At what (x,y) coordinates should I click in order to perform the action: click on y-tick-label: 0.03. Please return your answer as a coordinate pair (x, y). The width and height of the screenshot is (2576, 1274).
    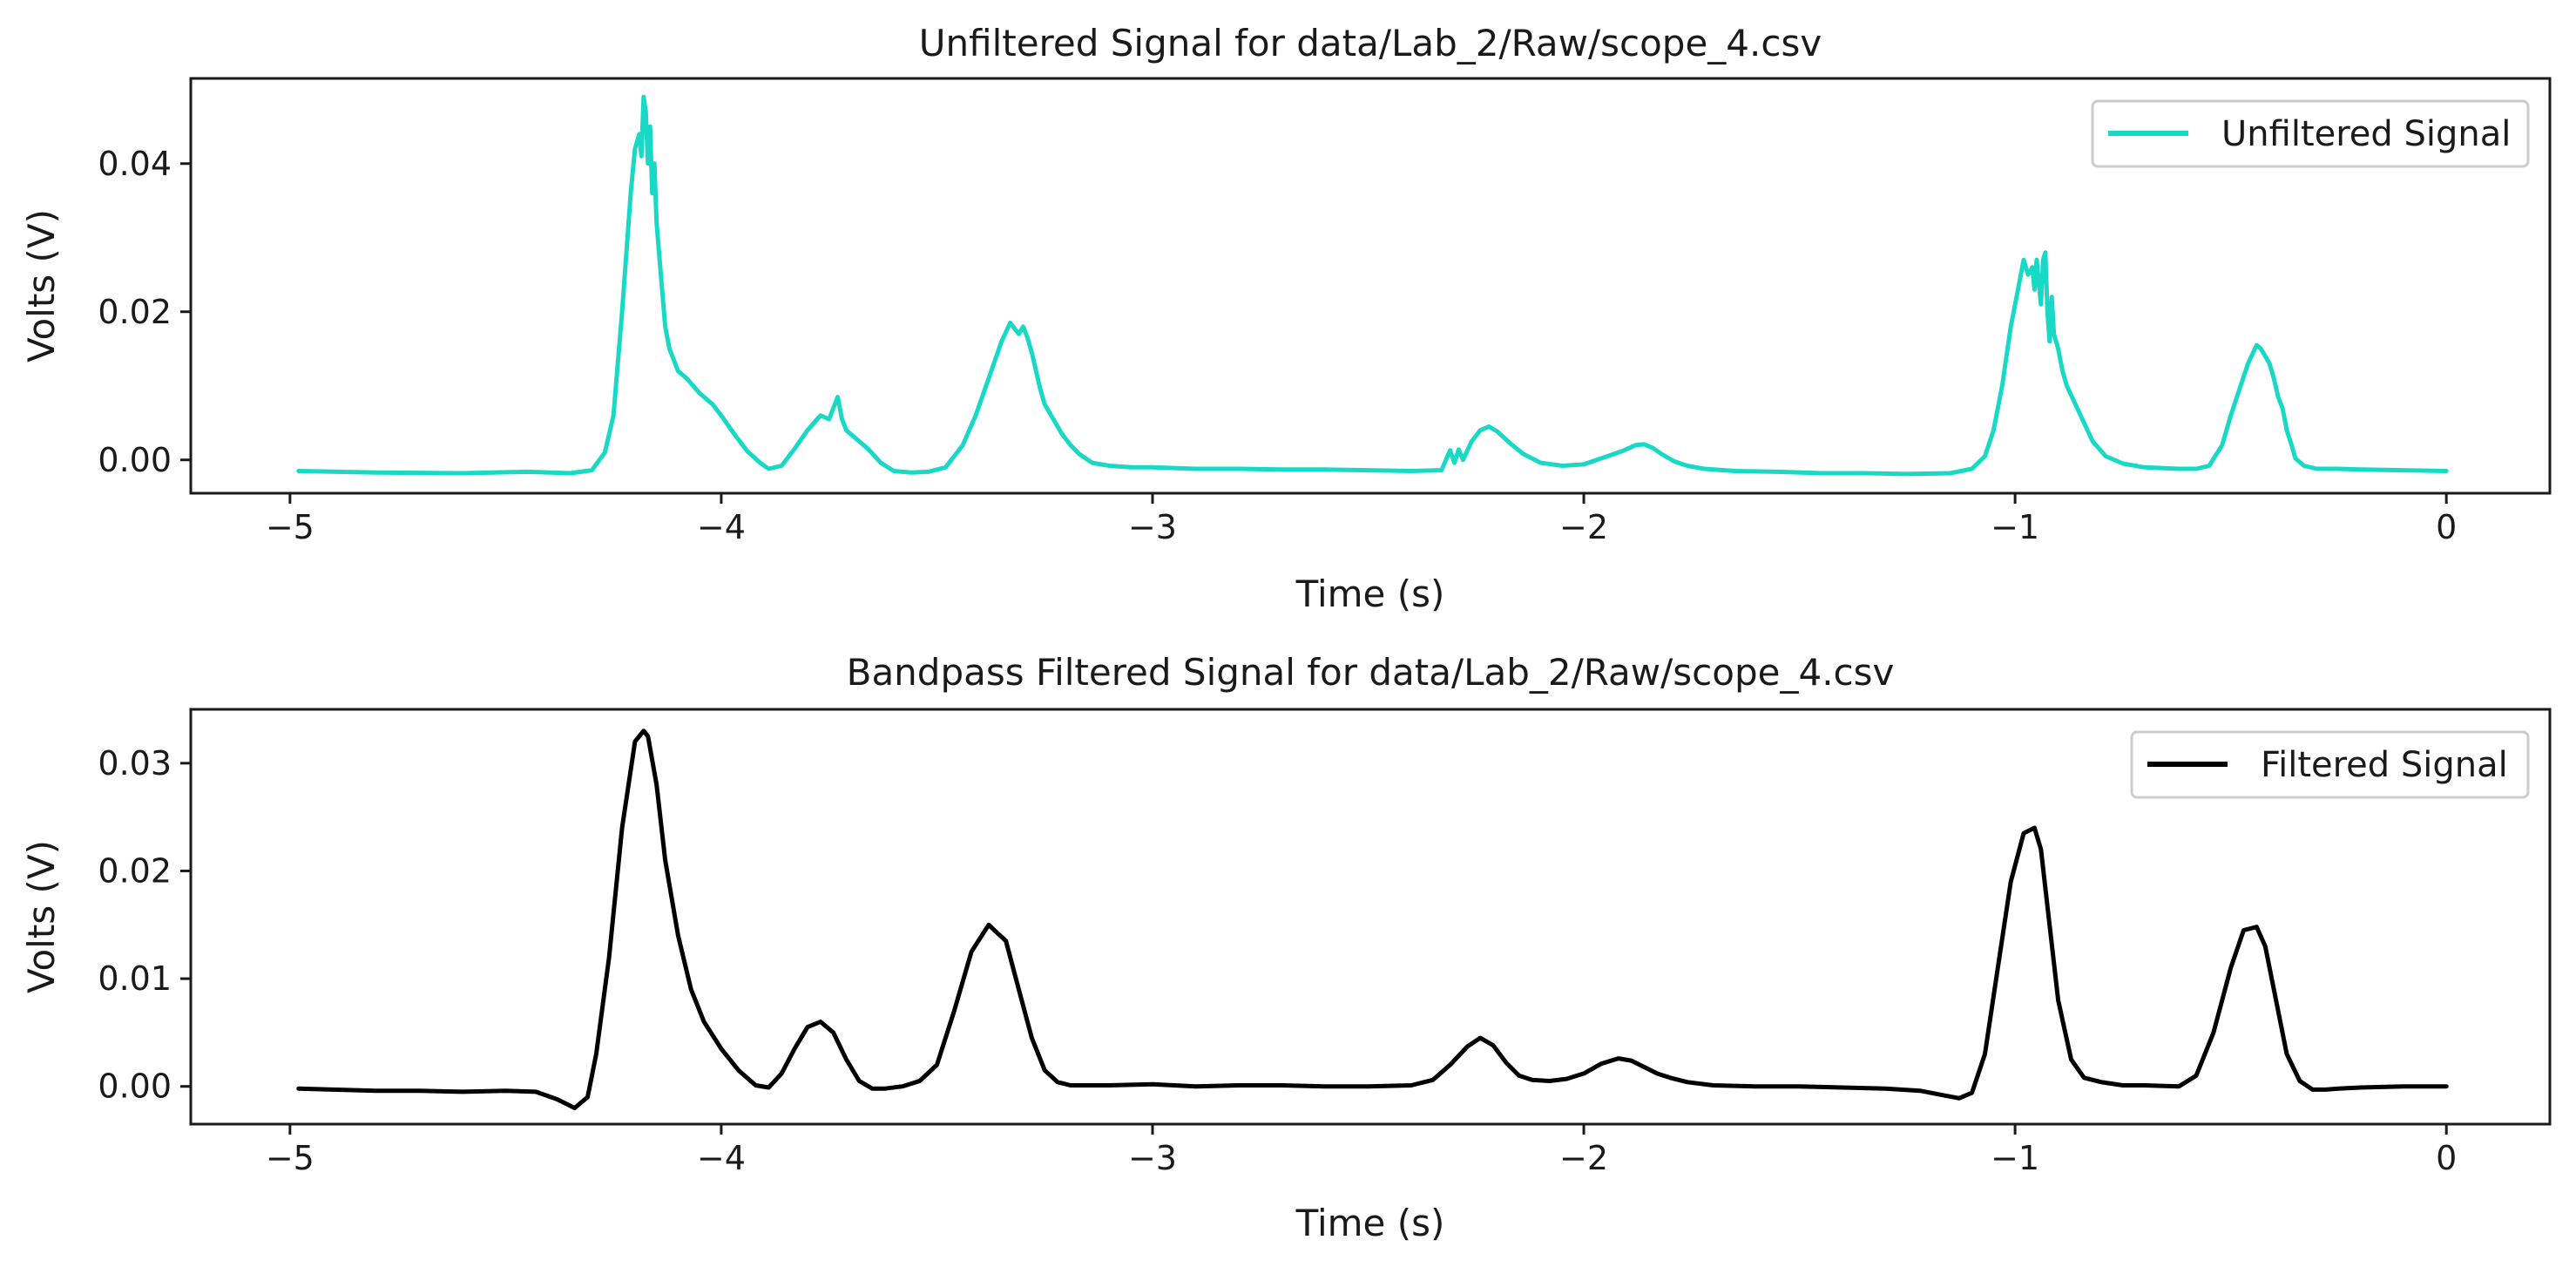
    Looking at the image, I should click on (135, 763).